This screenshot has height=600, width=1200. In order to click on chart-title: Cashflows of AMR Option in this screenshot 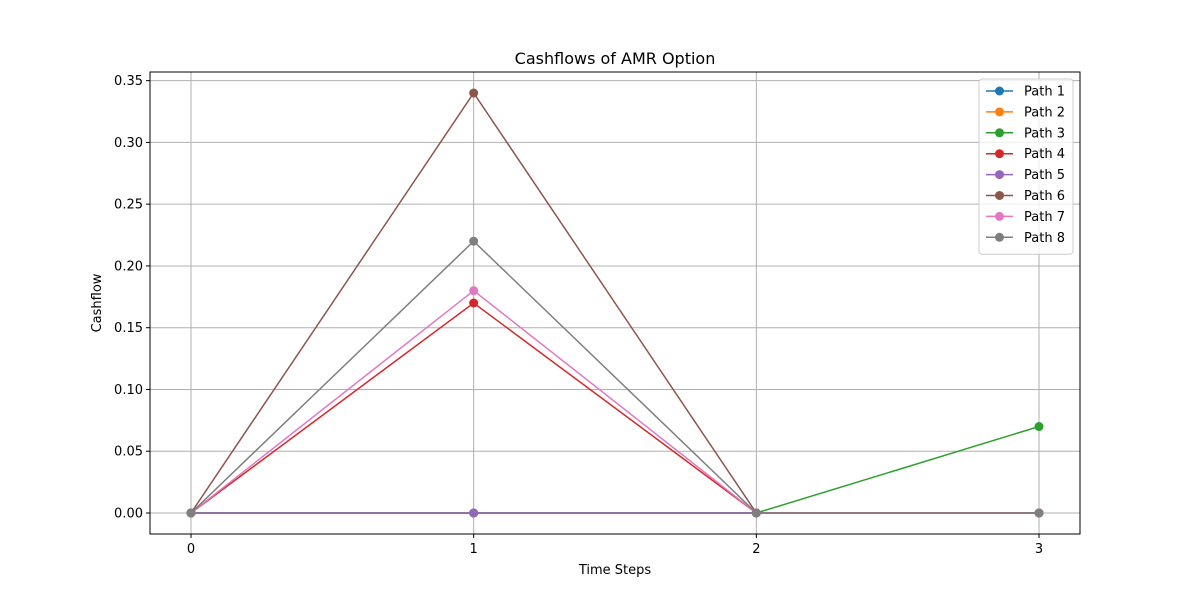, I will do `click(615, 58)`.